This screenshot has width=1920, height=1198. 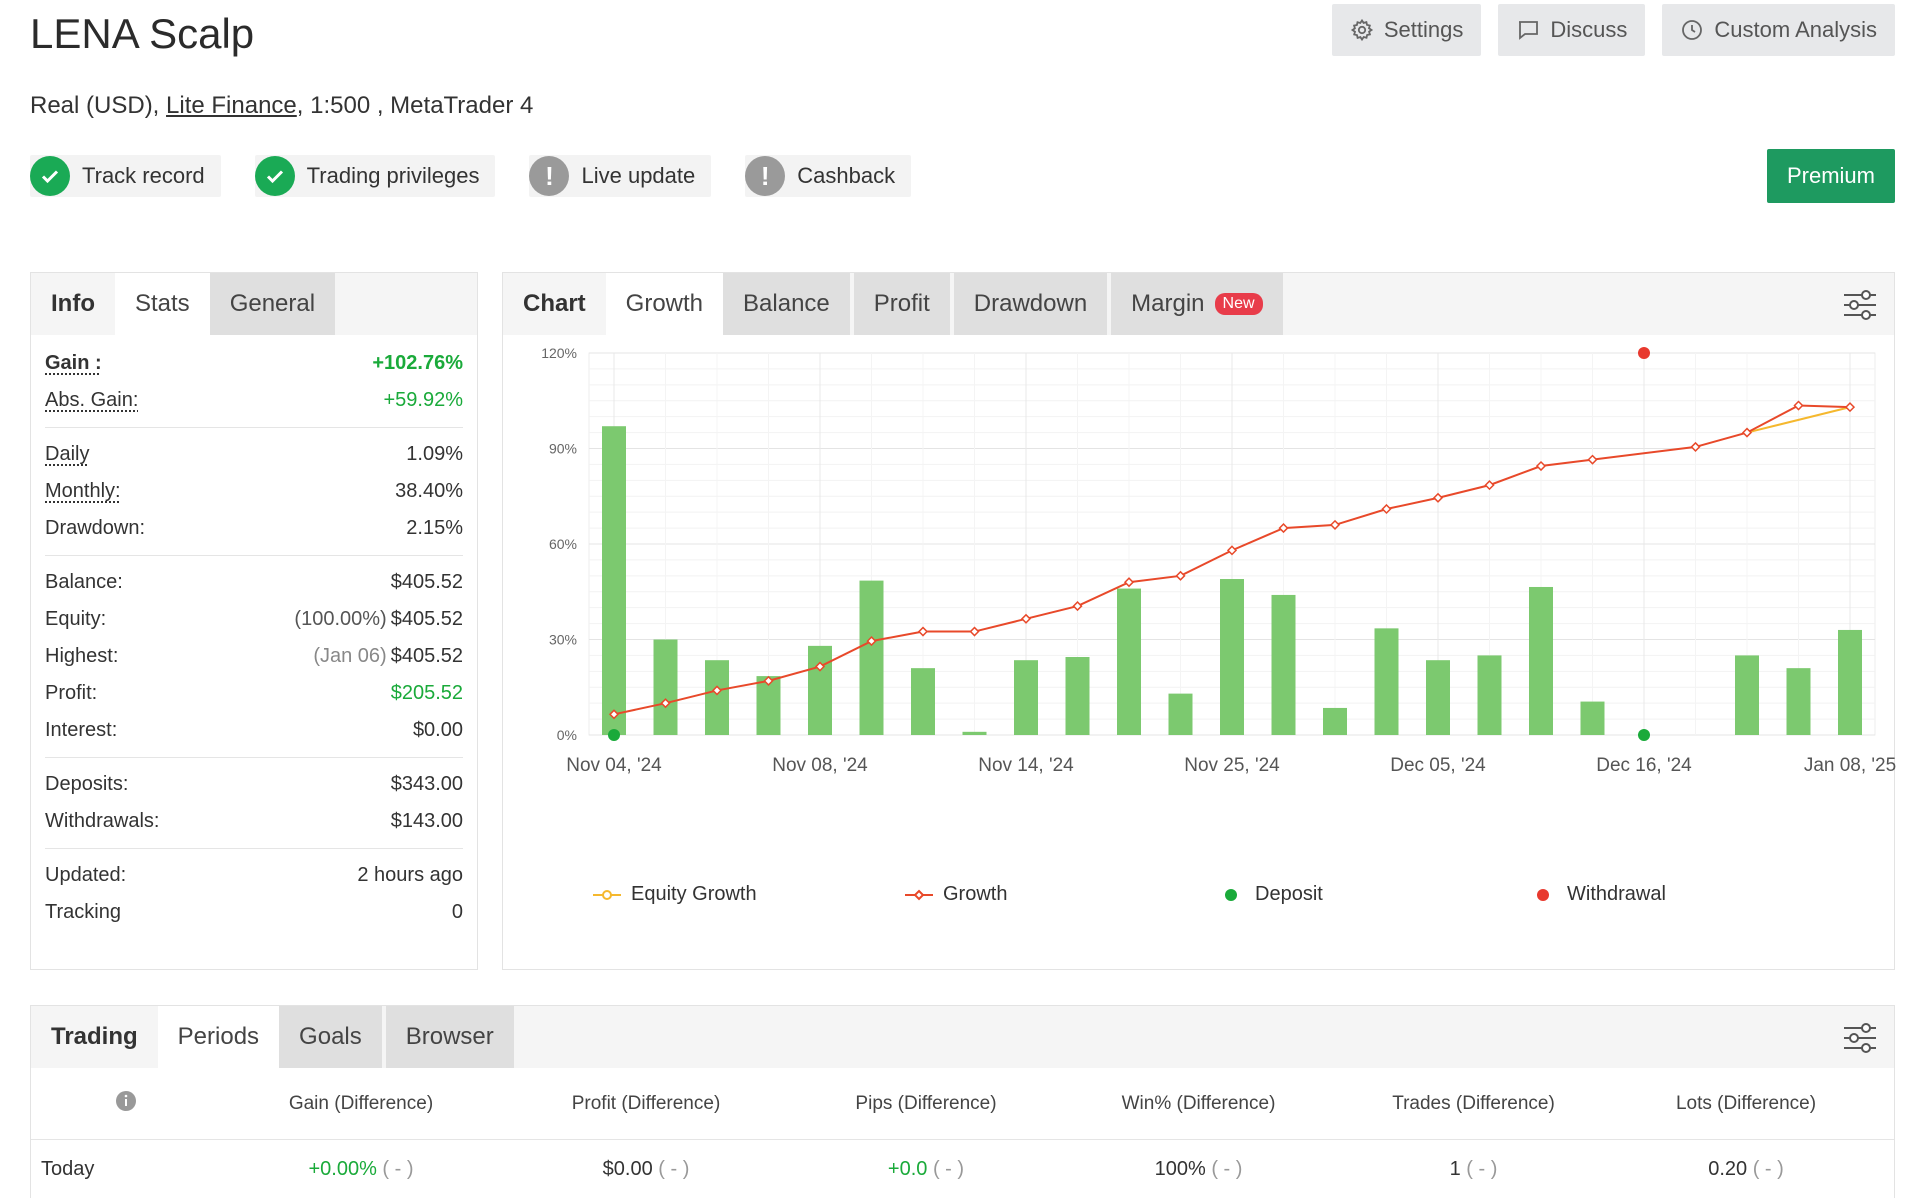 I want to click on tracking-label: Tracking, so click(x=83, y=912).